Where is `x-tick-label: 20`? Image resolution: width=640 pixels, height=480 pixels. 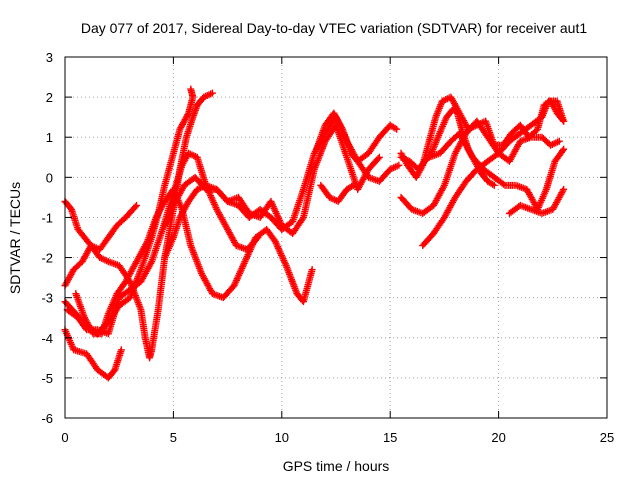 x-tick-label: 20 is located at coordinates (498, 437).